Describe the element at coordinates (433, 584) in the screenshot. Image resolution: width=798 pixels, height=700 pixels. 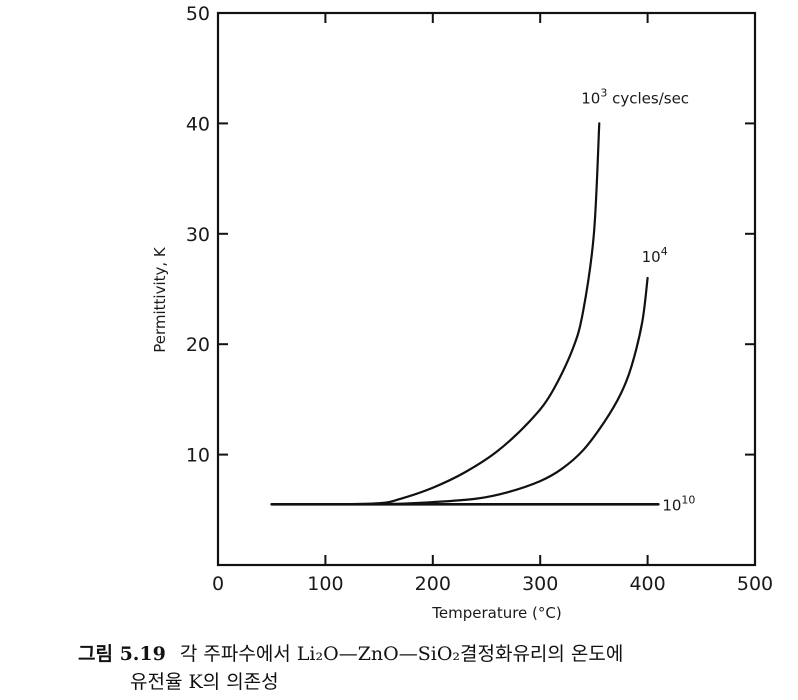
I see `x-tick-label: 200` at that location.